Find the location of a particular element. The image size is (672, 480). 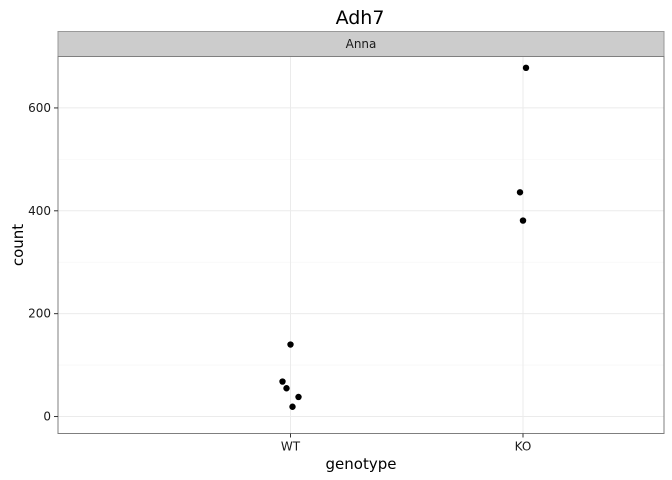

y-tick-label: 200 is located at coordinates (39, 314).